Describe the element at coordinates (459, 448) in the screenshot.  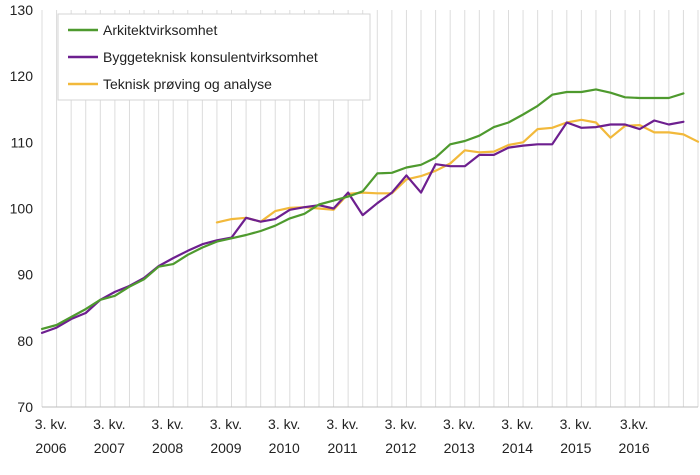
I see `x-tick-label-year: 2013` at that location.